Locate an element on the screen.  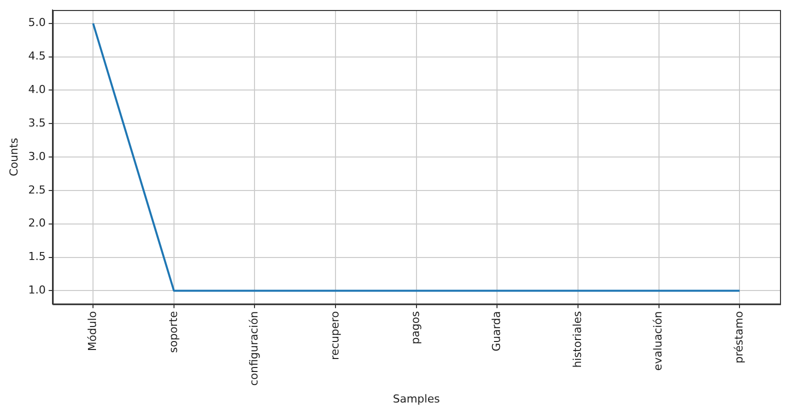
y-tick-label: 4.0 is located at coordinates (37, 89).